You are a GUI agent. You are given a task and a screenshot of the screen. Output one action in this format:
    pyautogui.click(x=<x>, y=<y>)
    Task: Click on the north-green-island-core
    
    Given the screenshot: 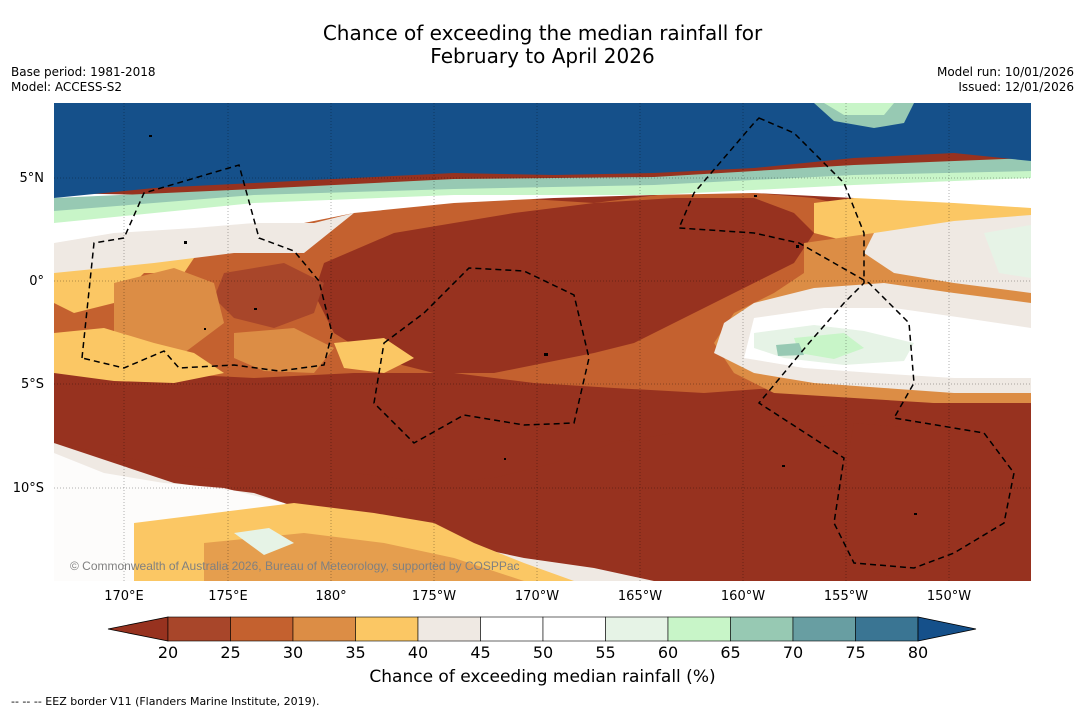 What is the action you would take?
    pyautogui.click(x=859, y=109)
    